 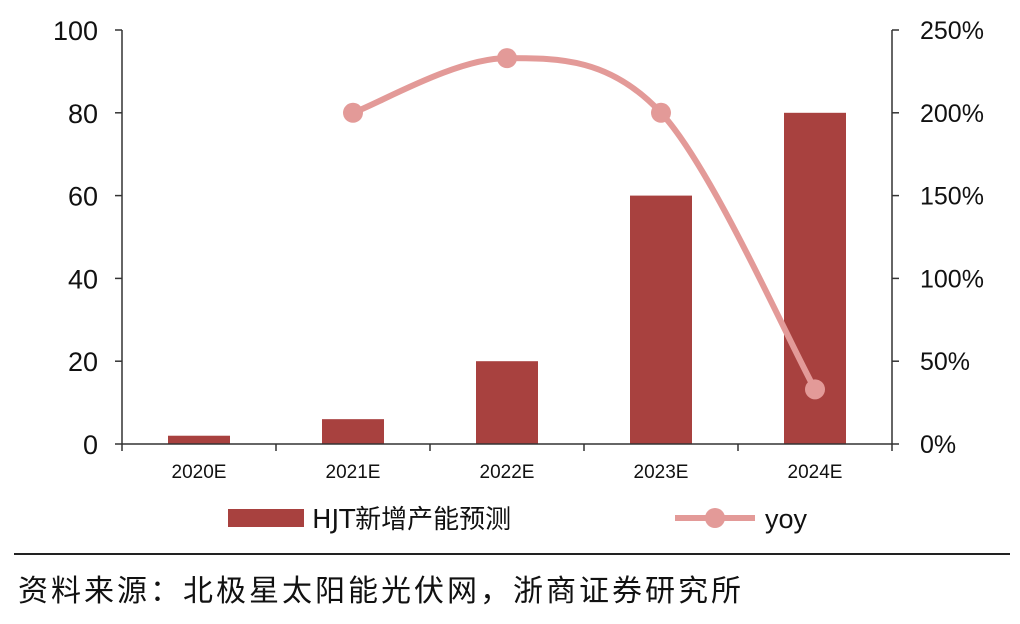 What do you see at coordinates (411, 520) in the screenshot?
I see `legend-bar-label: HJT新增产能预测` at bounding box center [411, 520].